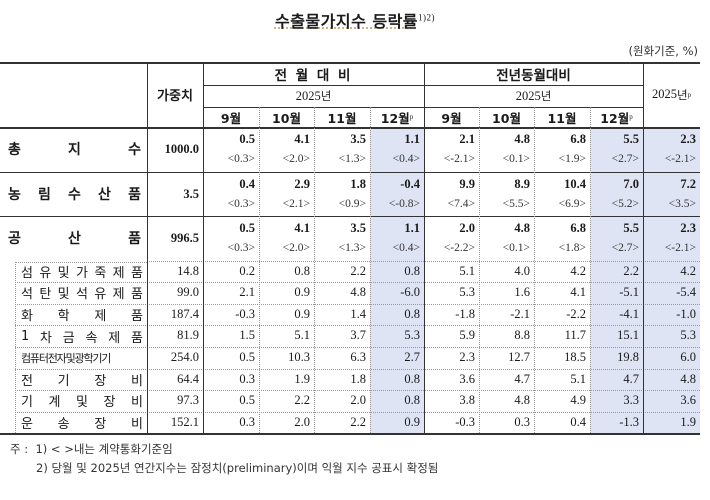 This screenshot has width=710, height=500. I want to click on footnote-1: 주 : 1) < >내는 계약통화기준임, so click(224, 449).